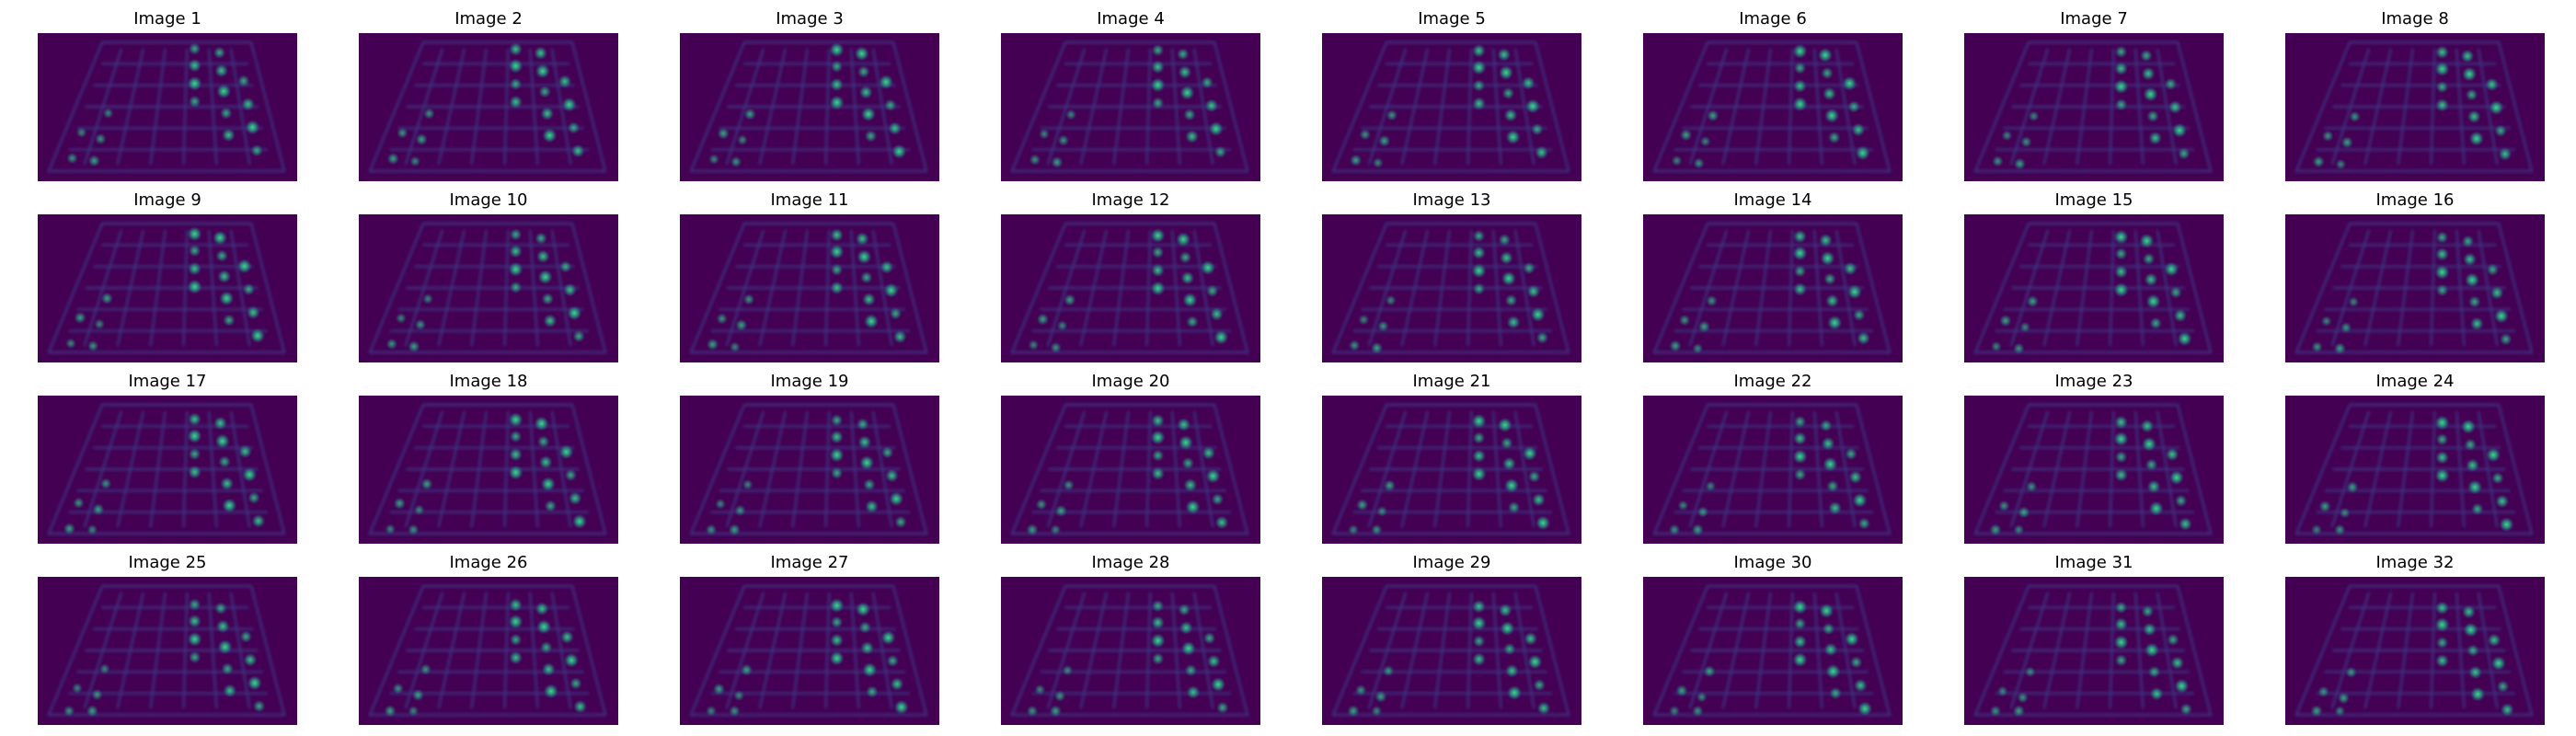 This screenshot has width=2576, height=736. I want to click on panel-title: Image 15, so click(2093, 200).